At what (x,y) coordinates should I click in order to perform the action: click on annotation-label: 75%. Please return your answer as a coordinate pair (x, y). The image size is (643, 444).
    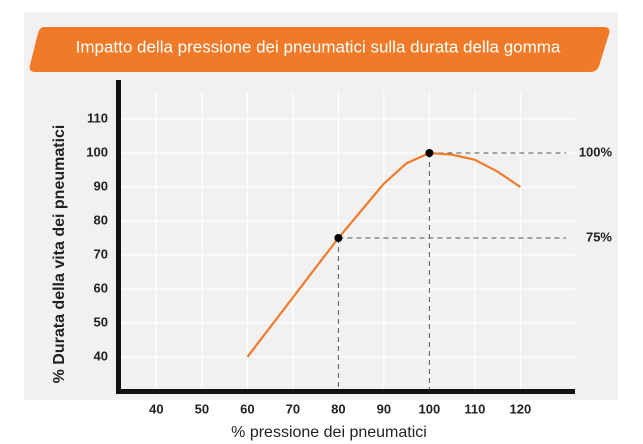
    Looking at the image, I should click on (599, 236).